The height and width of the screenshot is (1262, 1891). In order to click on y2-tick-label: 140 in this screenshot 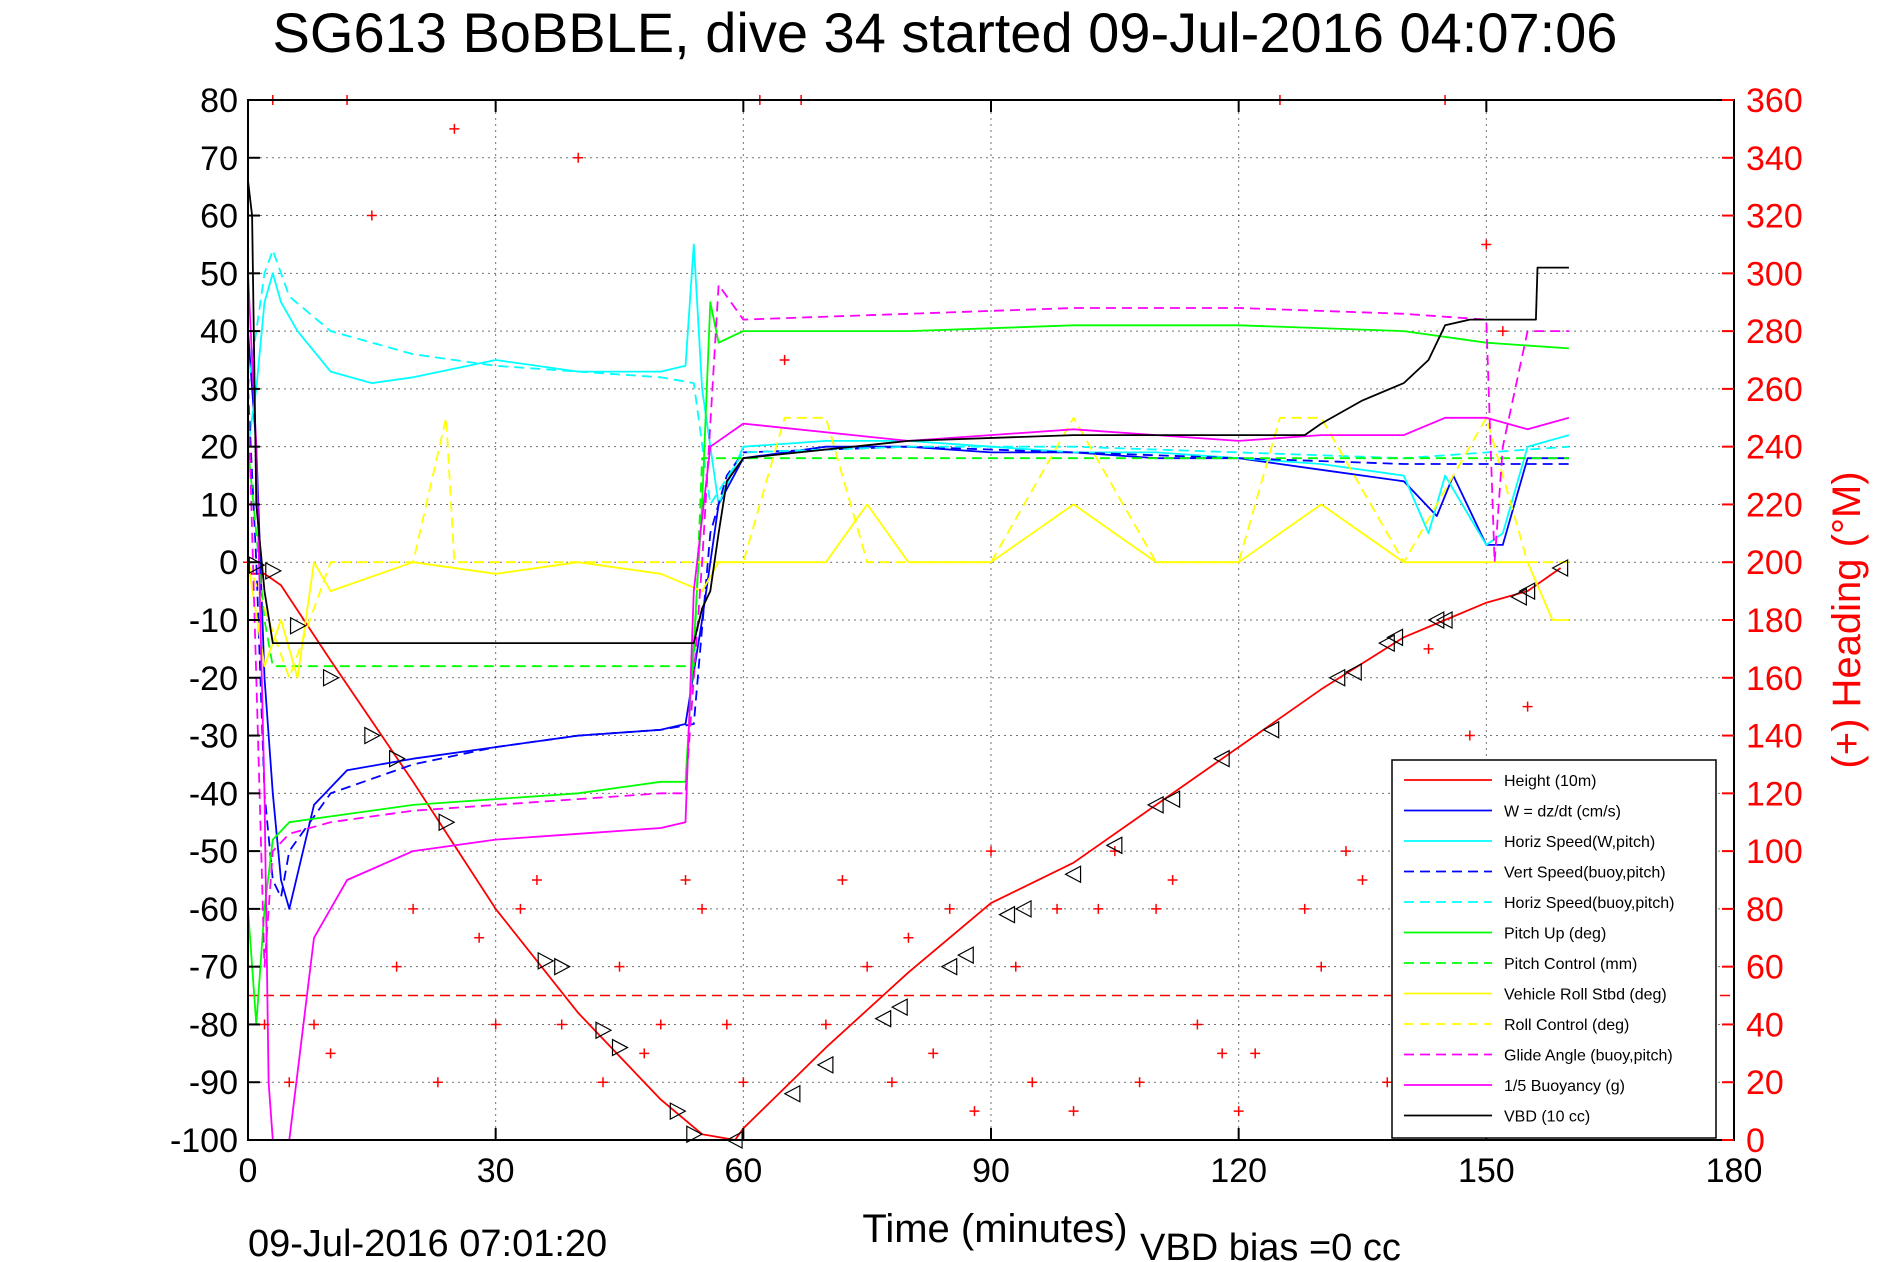, I will do `click(1774, 737)`.